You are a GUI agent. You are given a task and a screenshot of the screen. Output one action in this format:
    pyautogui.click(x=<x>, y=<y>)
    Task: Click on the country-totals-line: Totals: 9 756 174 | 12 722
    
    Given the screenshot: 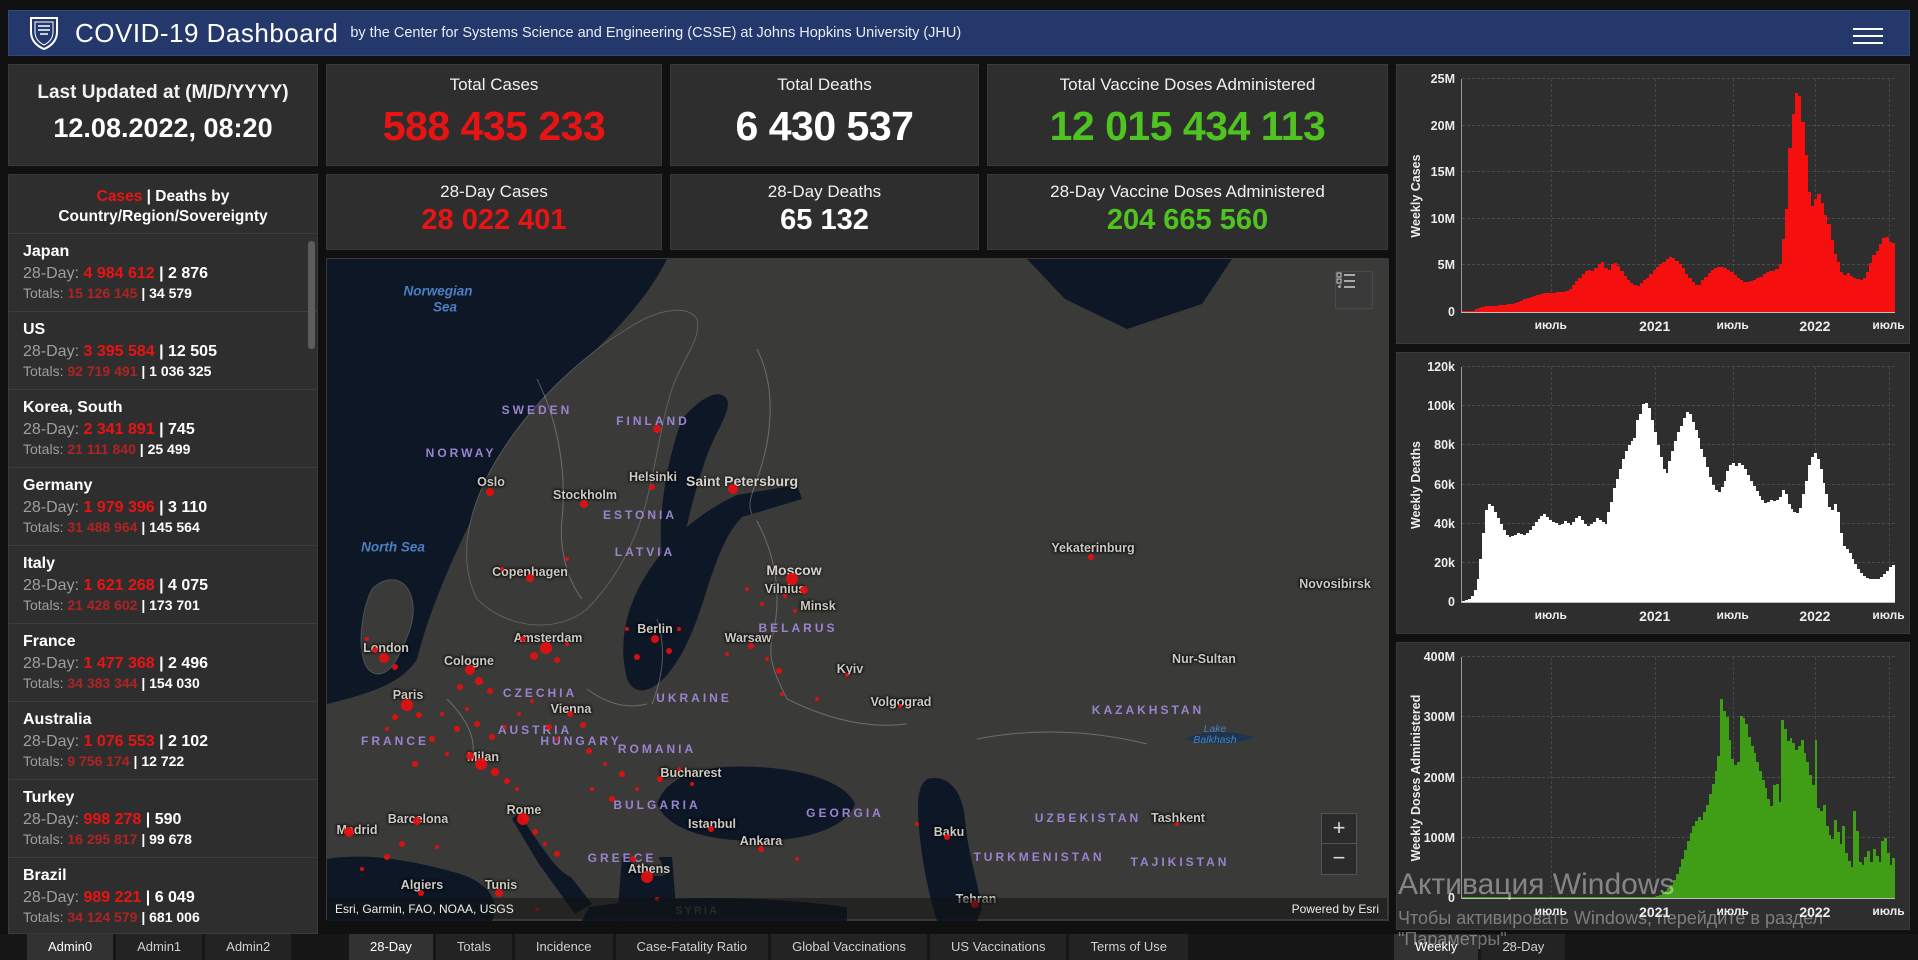 What is the action you would take?
    pyautogui.click(x=167, y=761)
    